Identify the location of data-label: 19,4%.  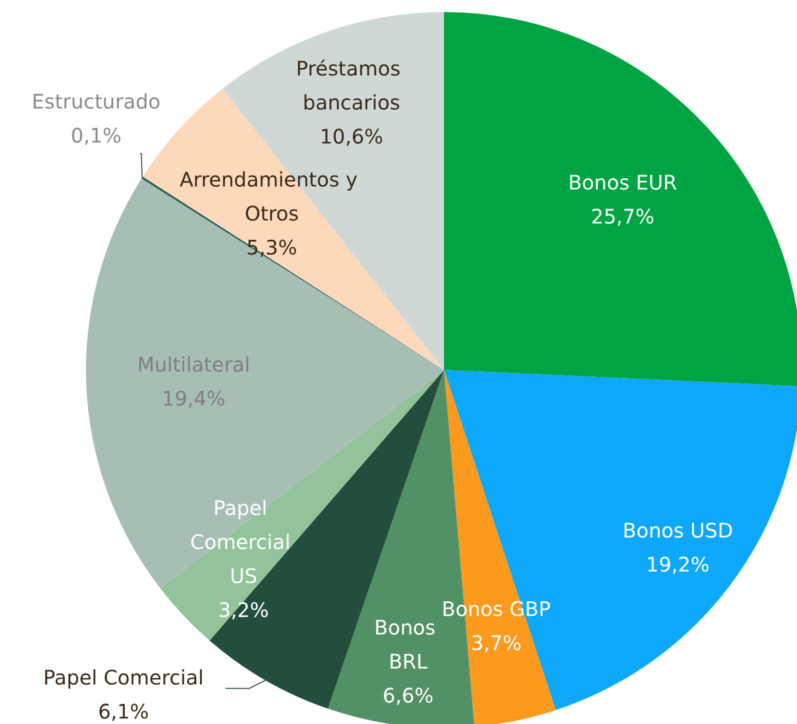
(194, 398).